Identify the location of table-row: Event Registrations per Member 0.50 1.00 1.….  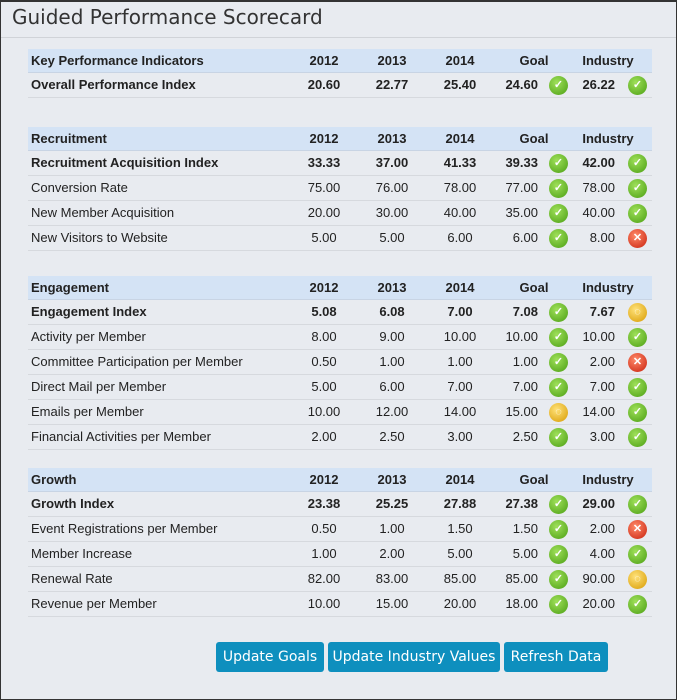
(340, 529).